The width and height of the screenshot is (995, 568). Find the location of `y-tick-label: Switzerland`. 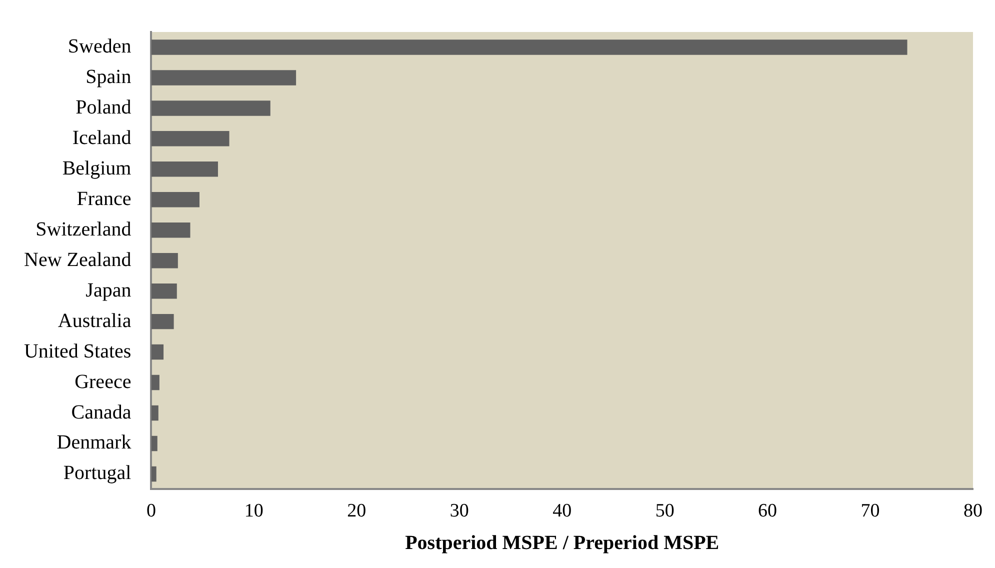

y-tick-label: Switzerland is located at coordinates (84, 229).